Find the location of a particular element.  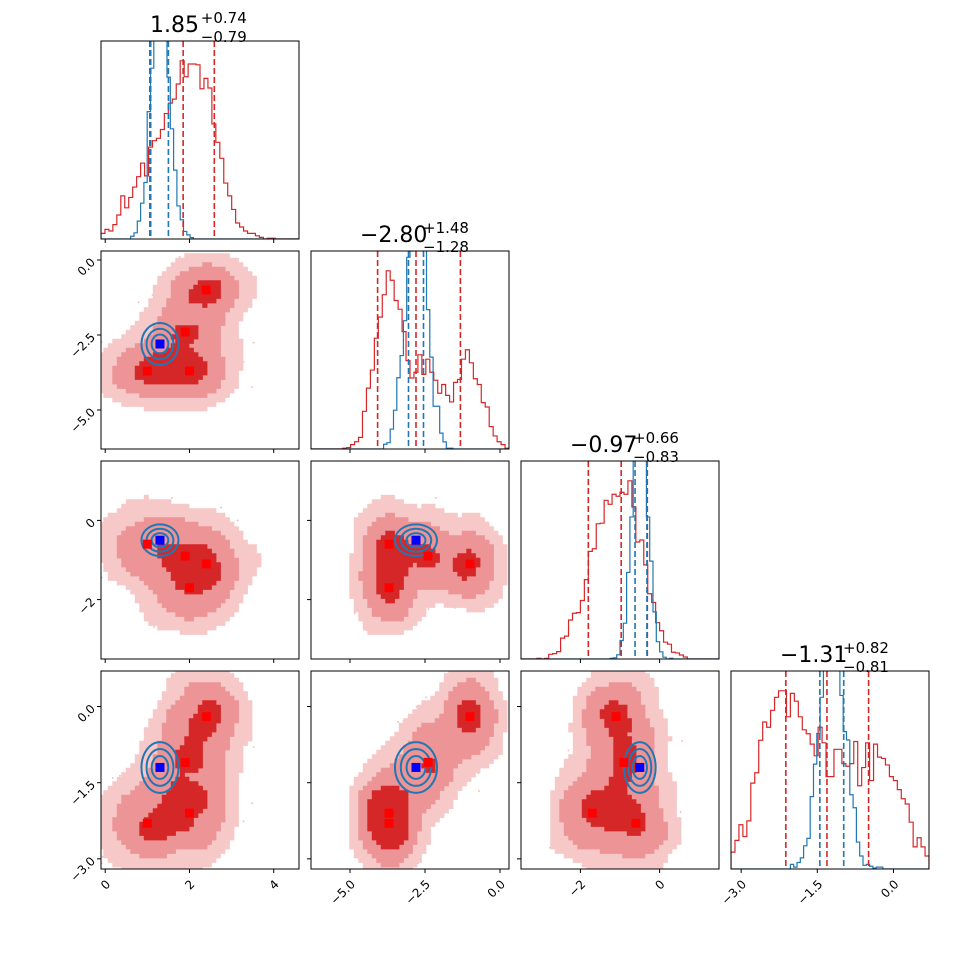

histogram-title-0: 1.85 is located at coordinates (174, 25).